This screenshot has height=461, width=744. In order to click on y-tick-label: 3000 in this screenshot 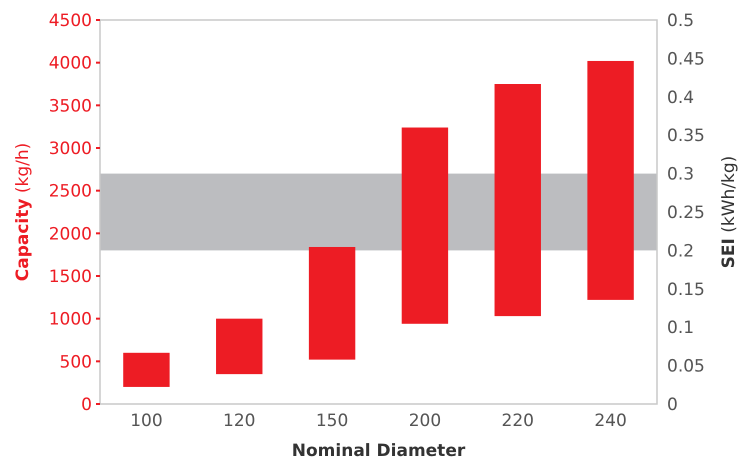, I will do `click(70, 148)`.